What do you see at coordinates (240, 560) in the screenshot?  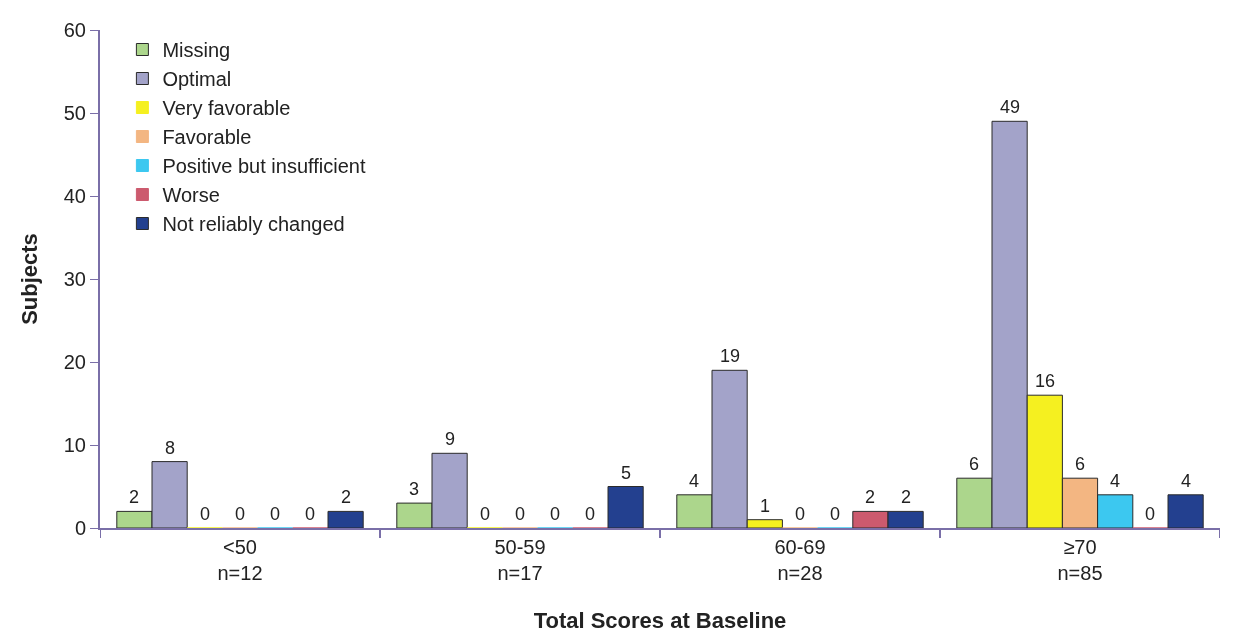 I see `x-tick-label: <50 n=12` at bounding box center [240, 560].